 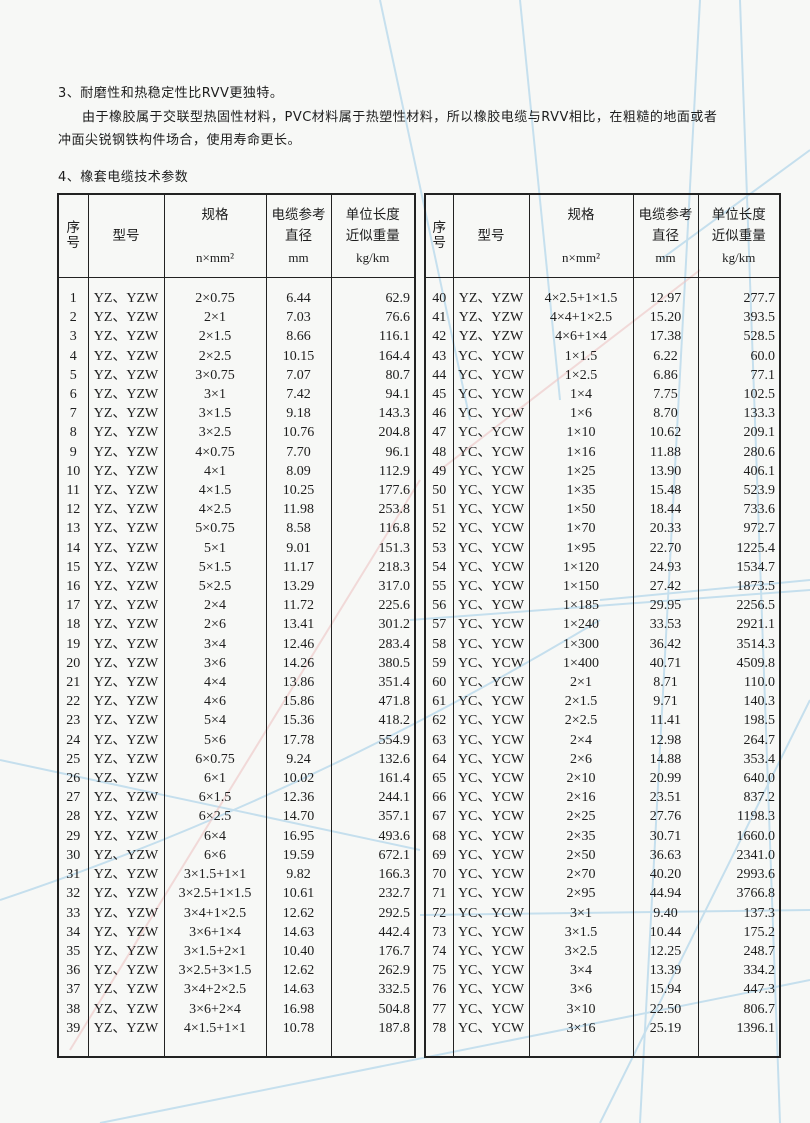 What do you see at coordinates (298, 702) in the screenshot?
I see `cable-diameter: 15.86` at bounding box center [298, 702].